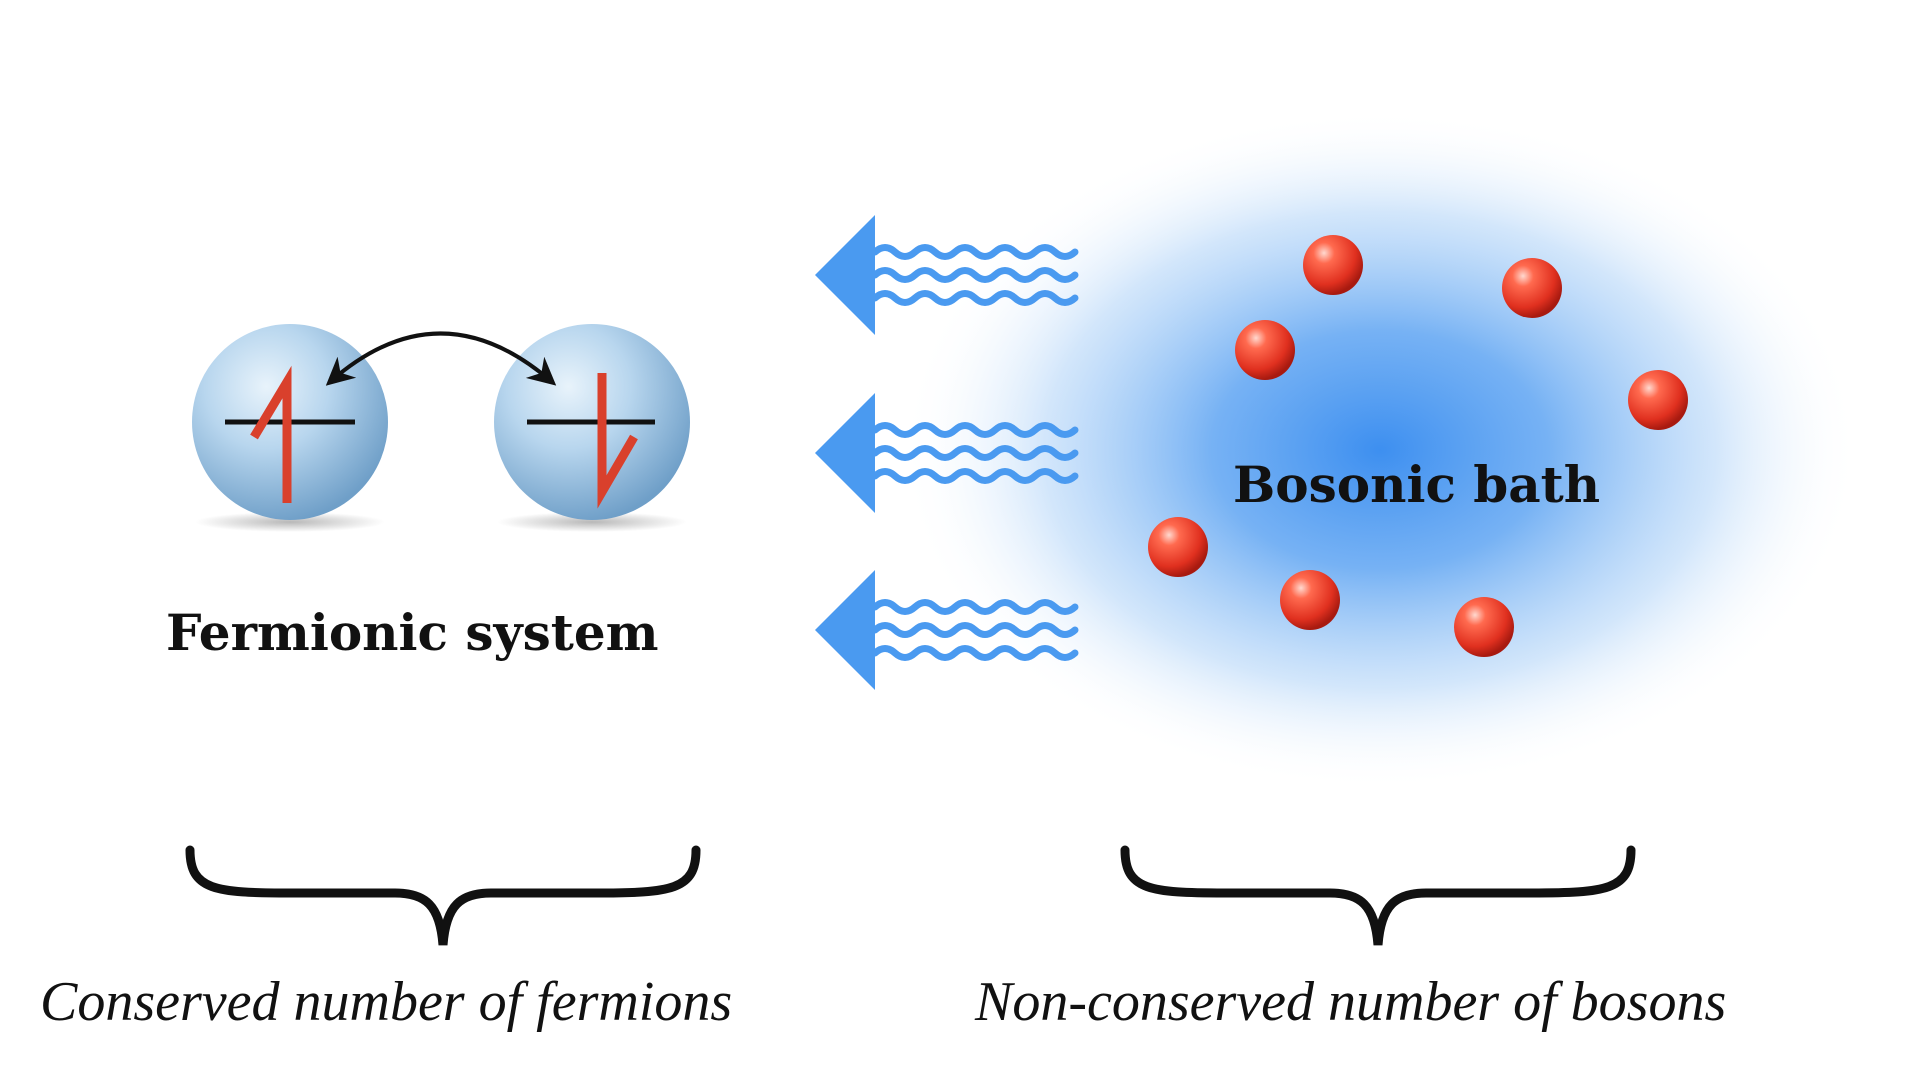 The height and width of the screenshot is (1080, 1920). I want to click on spin-up-icon, so click(271, 434).